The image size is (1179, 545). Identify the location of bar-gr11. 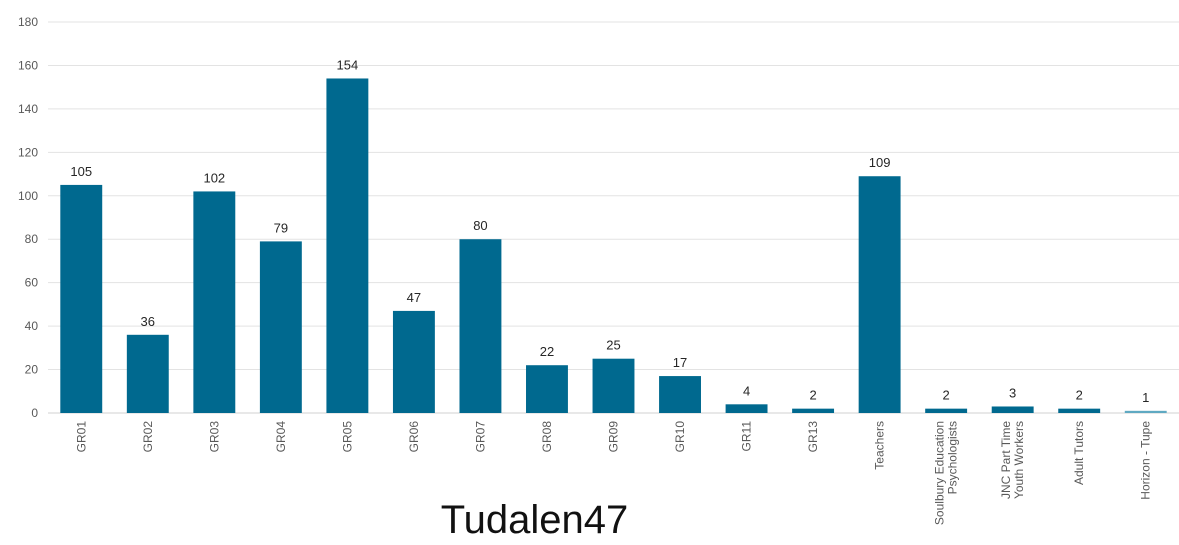
(746, 408).